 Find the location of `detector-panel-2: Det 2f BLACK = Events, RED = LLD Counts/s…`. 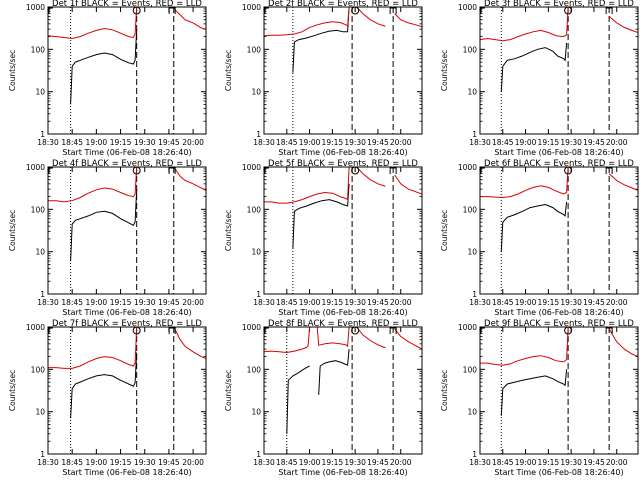

detector-panel-2: Det 2f BLACK = Events, RED = LLD Counts/s… is located at coordinates (323, 78).